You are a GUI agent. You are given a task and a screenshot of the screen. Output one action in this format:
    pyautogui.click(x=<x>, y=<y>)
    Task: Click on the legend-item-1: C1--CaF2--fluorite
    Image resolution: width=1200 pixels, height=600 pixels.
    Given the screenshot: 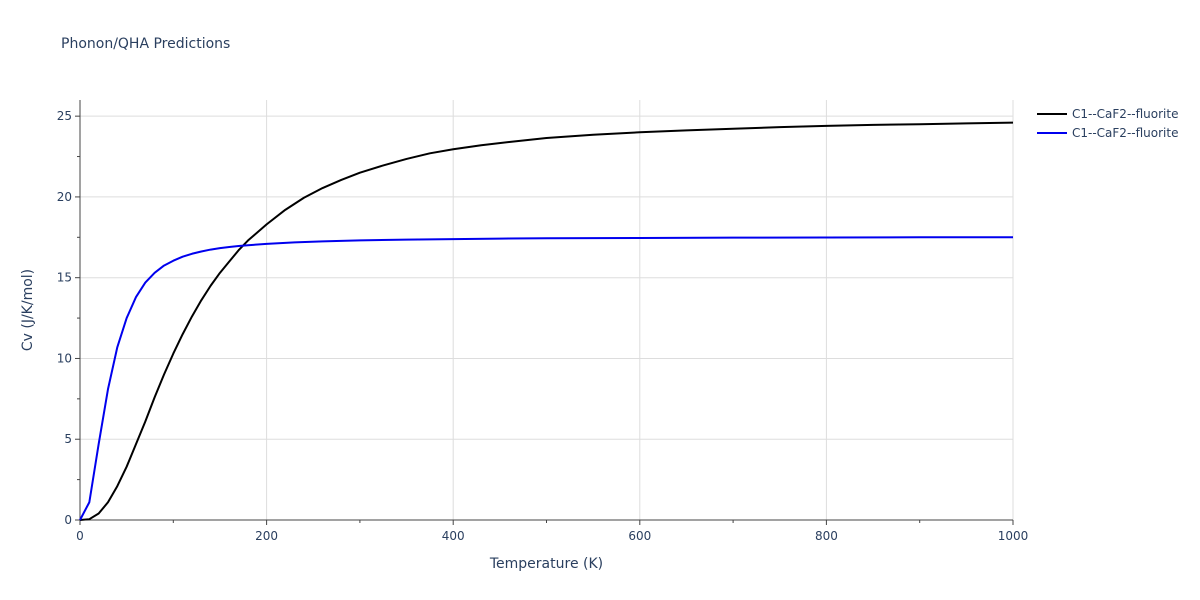 What is the action you would take?
    pyautogui.click(x=1107, y=114)
    